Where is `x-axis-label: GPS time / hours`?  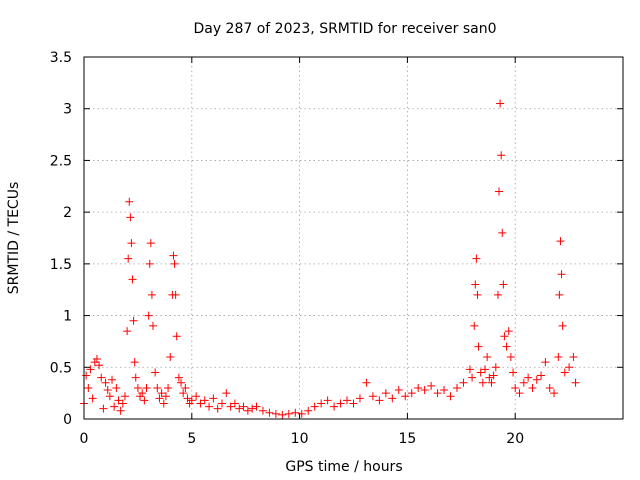 x-axis-label: GPS time / hours is located at coordinates (343, 467).